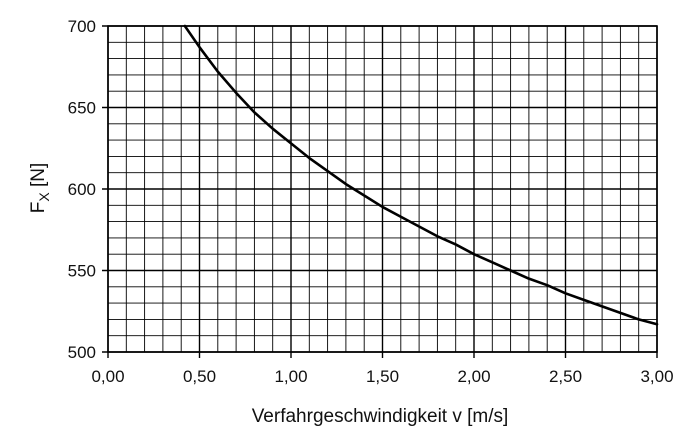  I want to click on x-tick-label: 3,00, so click(656, 376).